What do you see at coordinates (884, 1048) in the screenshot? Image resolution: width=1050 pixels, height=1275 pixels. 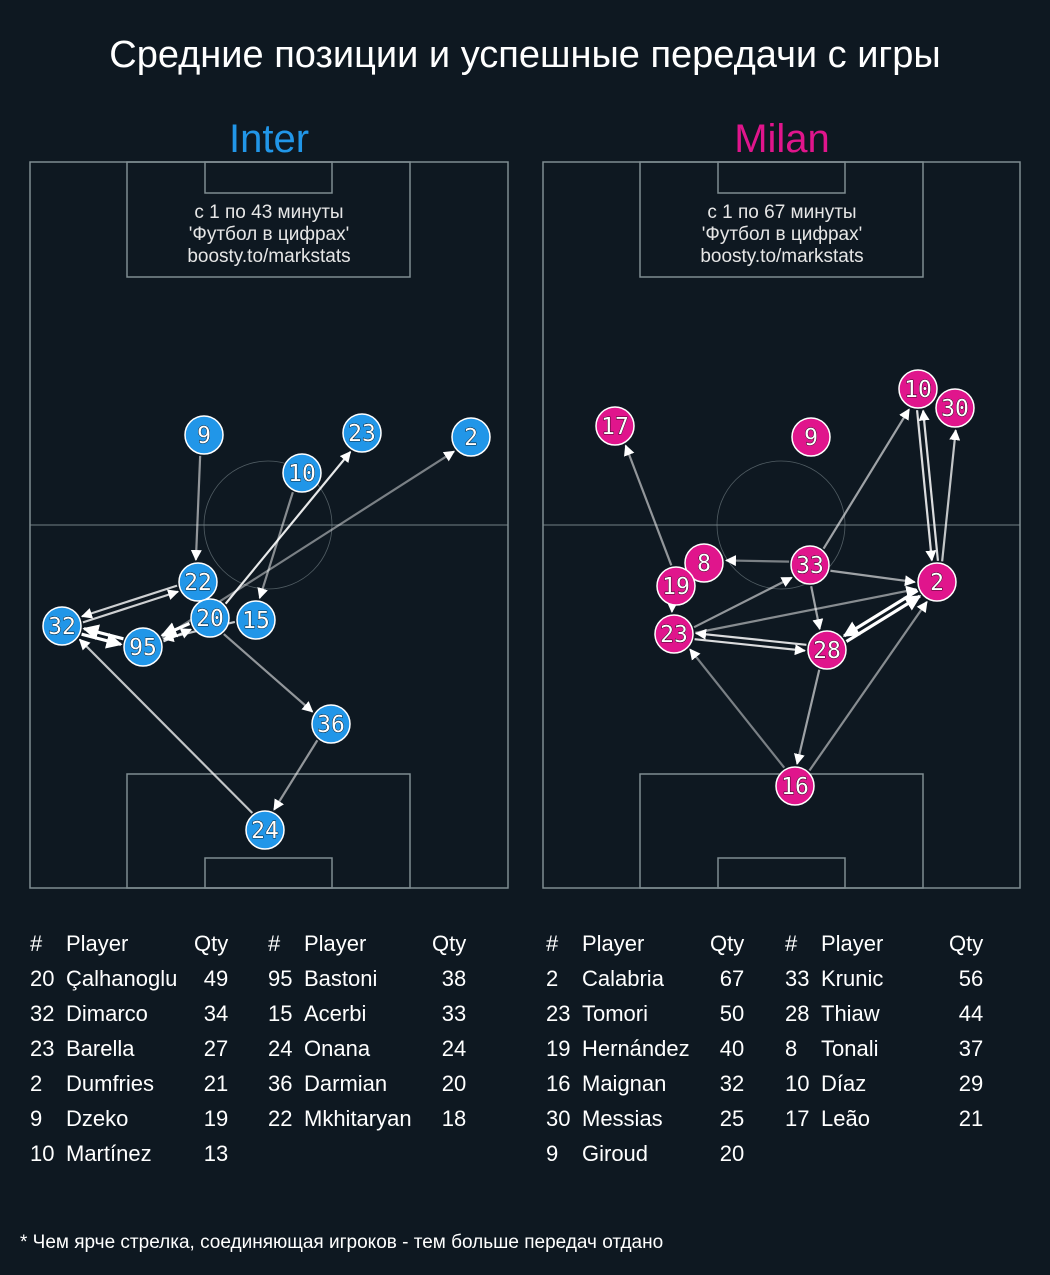 I see `table-row: 8 Tonali 37` at bounding box center [884, 1048].